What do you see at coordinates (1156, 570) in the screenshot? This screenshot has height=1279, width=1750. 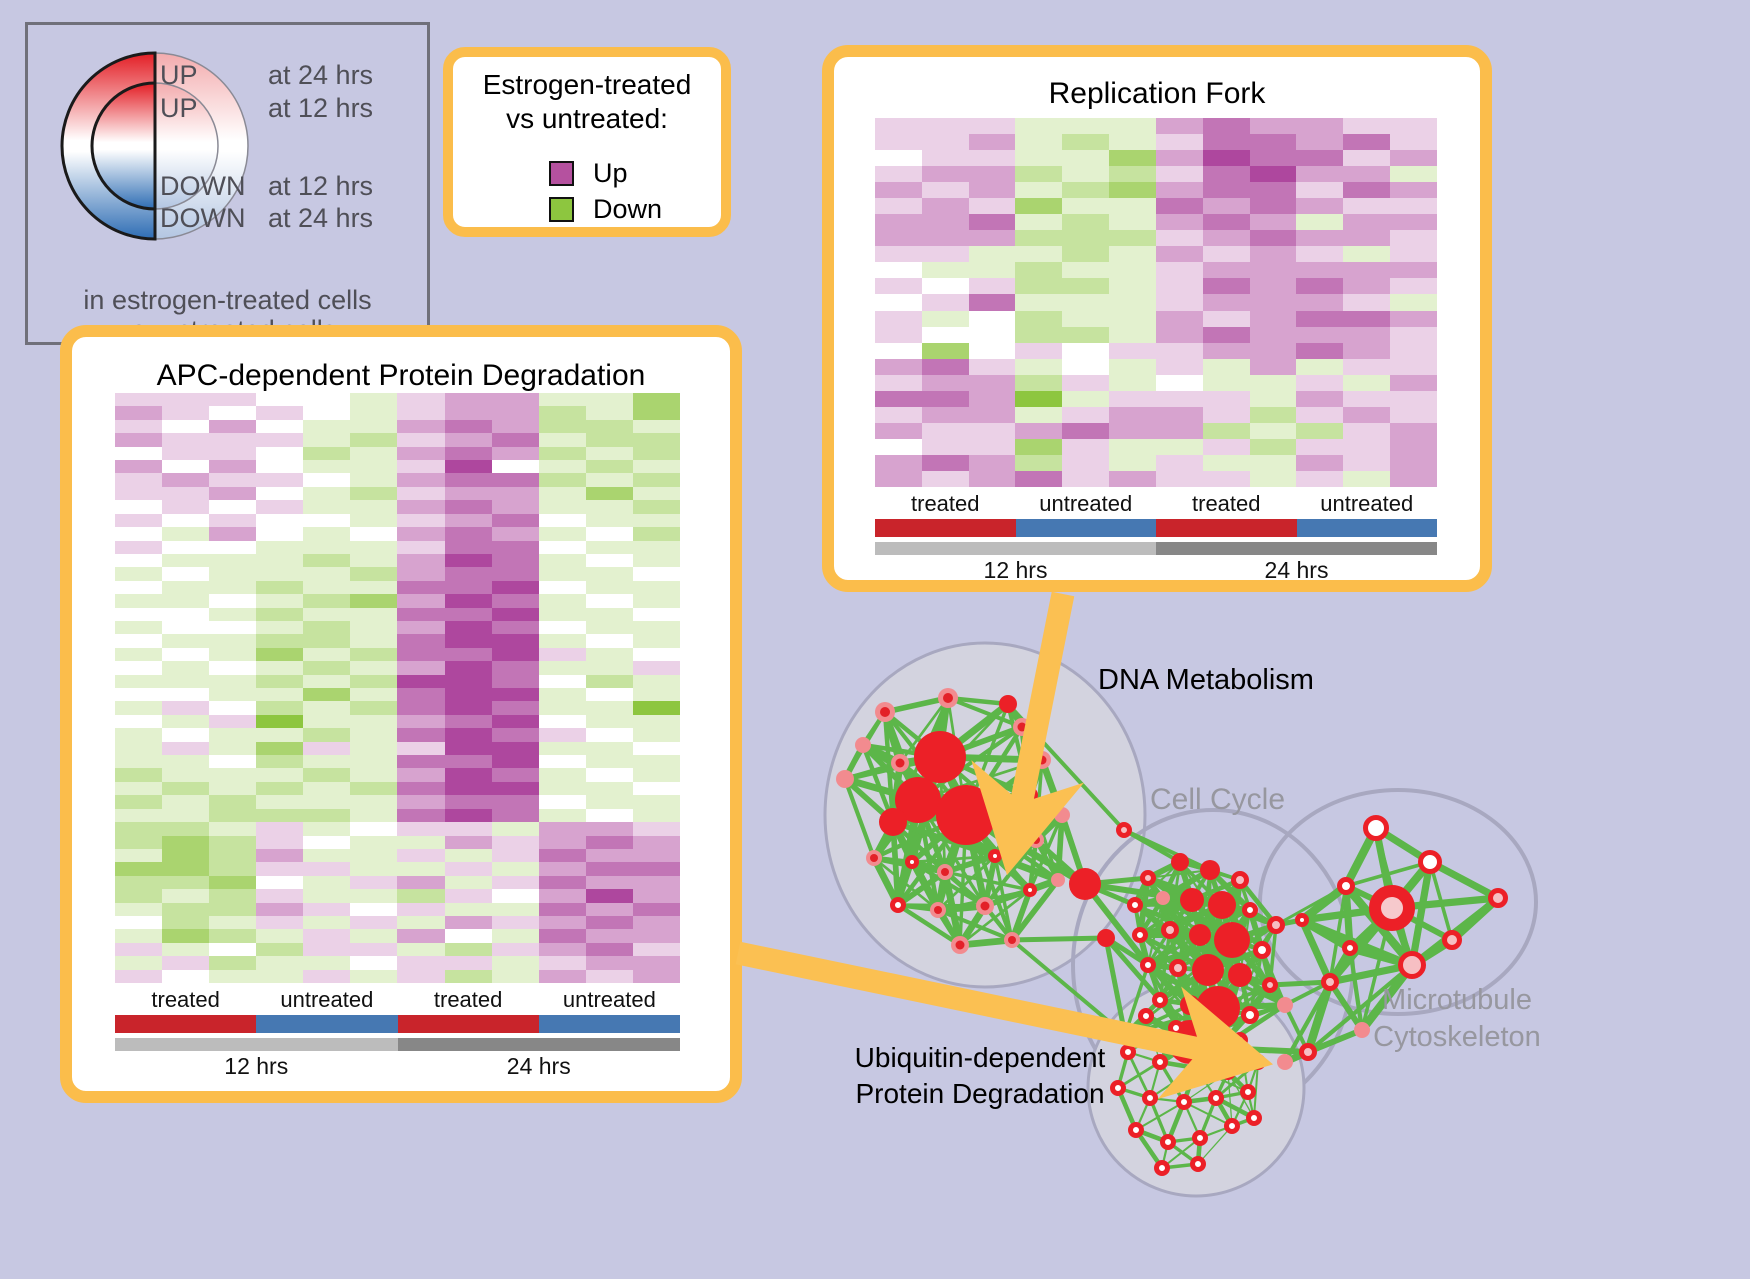 I see `rf-time-labels: 12 hrs 24 hrs` at bounding box center [1156, 570].